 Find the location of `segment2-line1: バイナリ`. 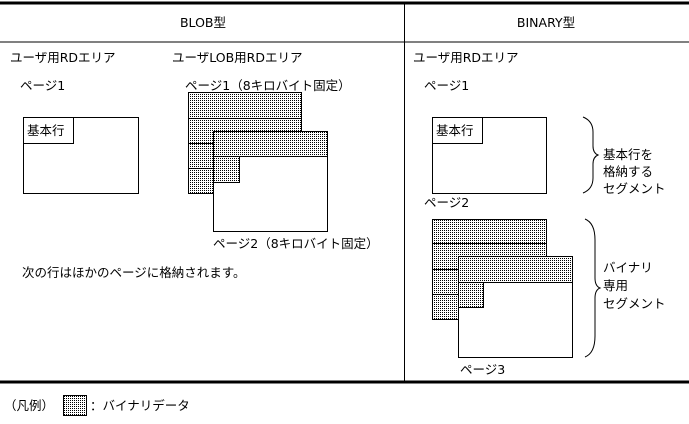

segment2-line1: バイナリ is located at coordinates (628, 267).